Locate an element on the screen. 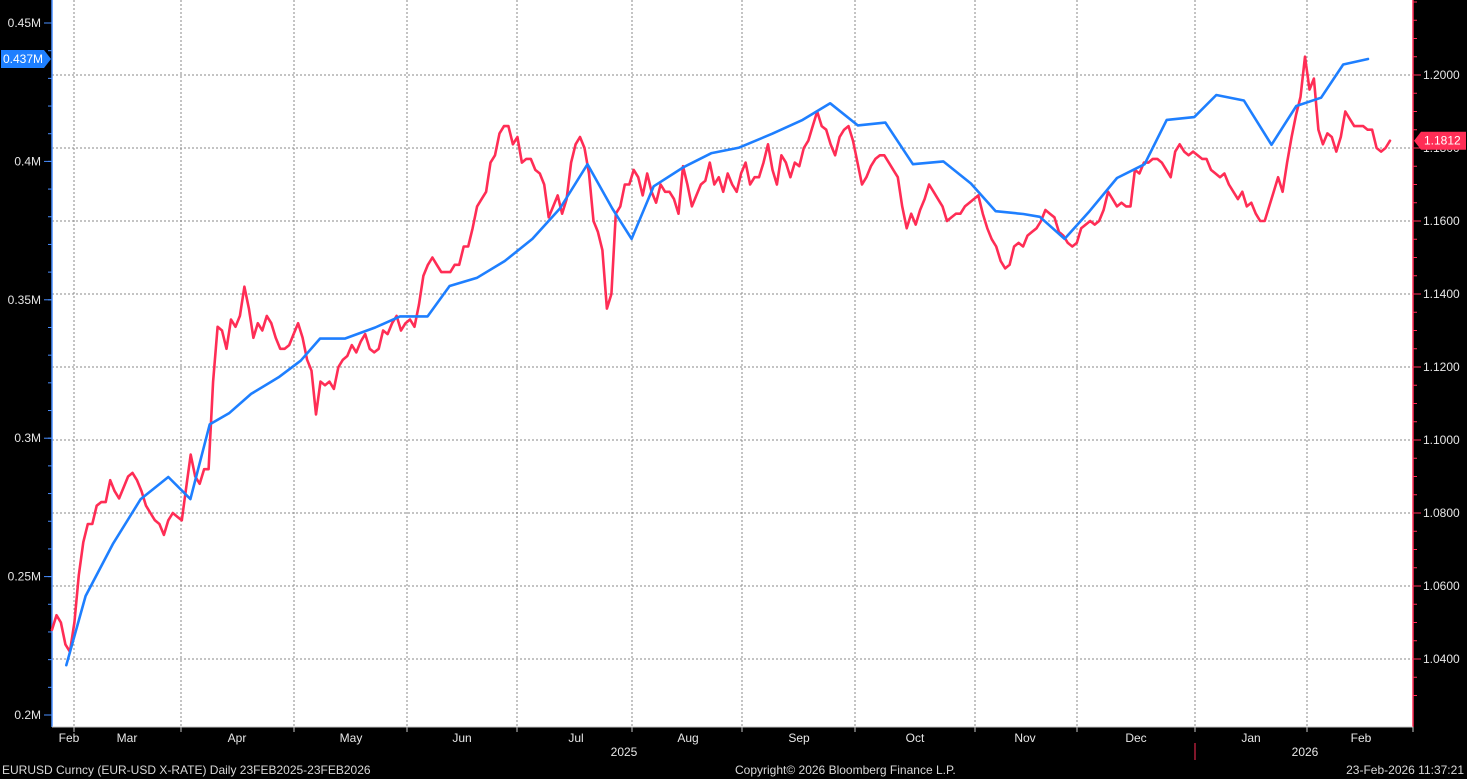  right-axis-tick-label: 1.0800 is located at coordinates (1441, 513).